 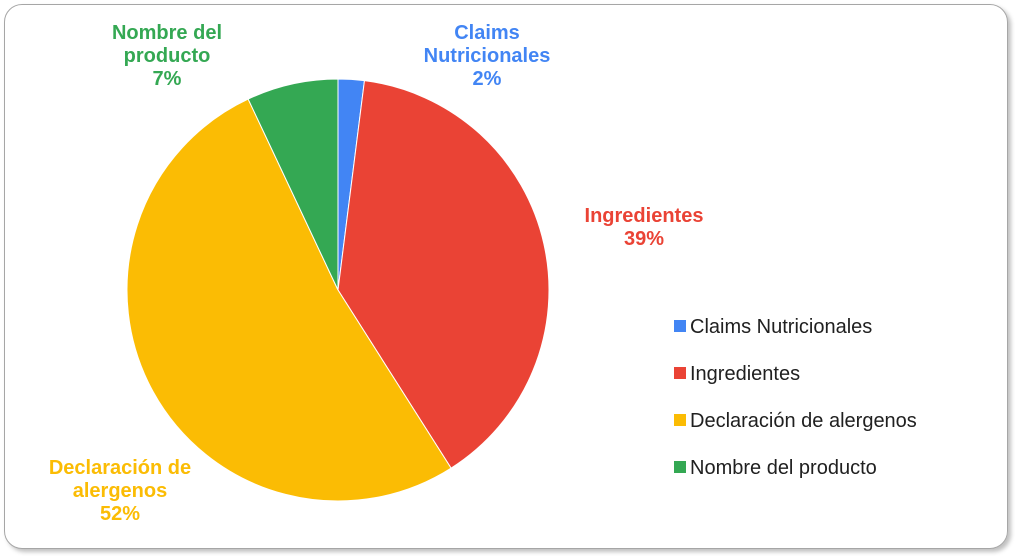 I want to click on data-label-name: Nombre del producto, so click(x=167, y=44).